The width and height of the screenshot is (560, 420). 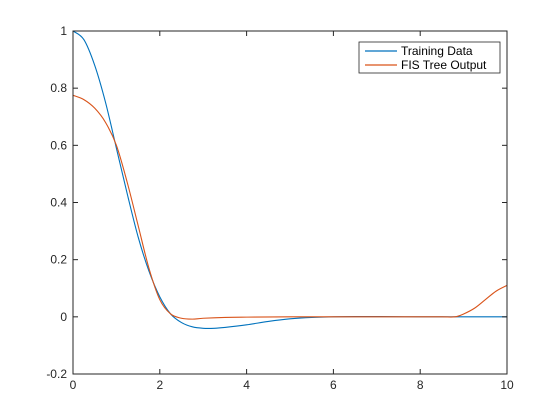 What do you see at coordinates (58, 260) in the screenshot?
I see `y-tick-label: 0.2` at bounding box center [58, 260].